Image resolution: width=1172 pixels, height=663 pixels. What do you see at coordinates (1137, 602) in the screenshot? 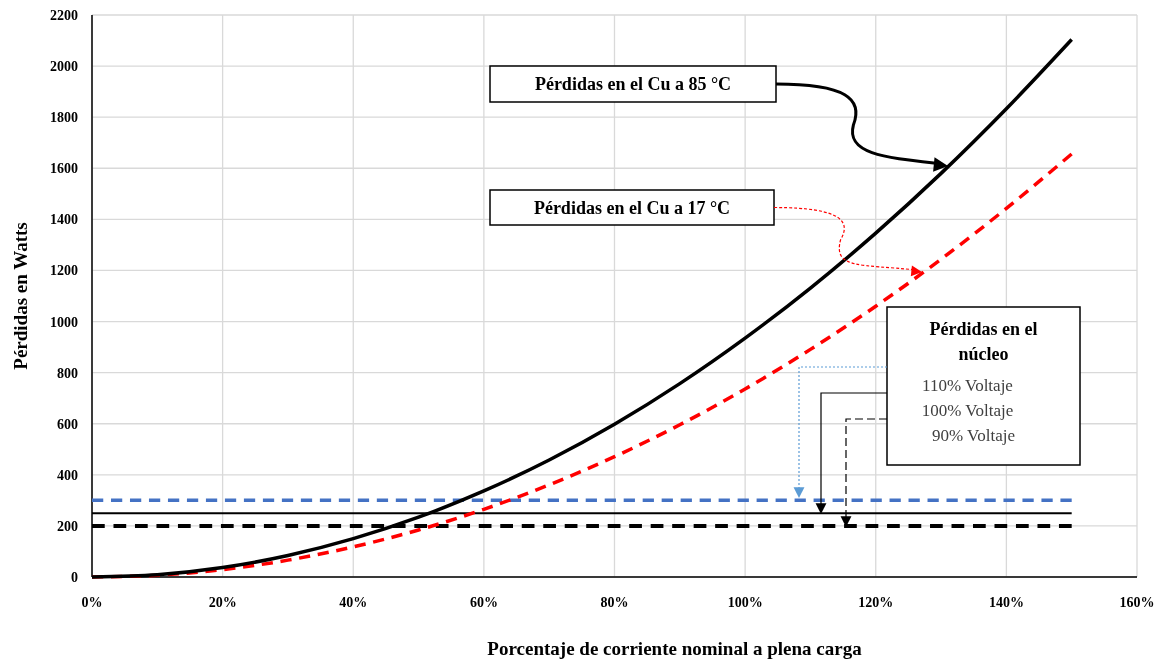
I see `x-tick-label: 160%` at bounding box center [1137, 602].